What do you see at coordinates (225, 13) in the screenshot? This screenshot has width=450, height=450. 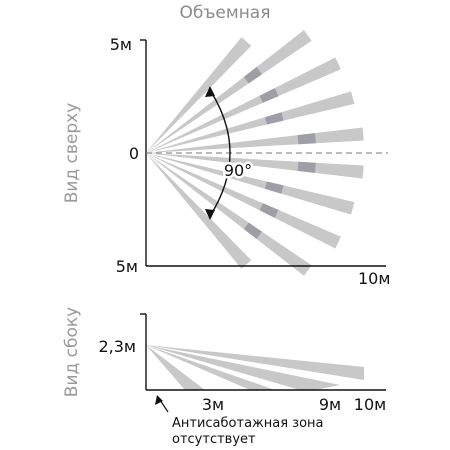 I see `diagram-title: Объемная` at bounding box center [225, 13].